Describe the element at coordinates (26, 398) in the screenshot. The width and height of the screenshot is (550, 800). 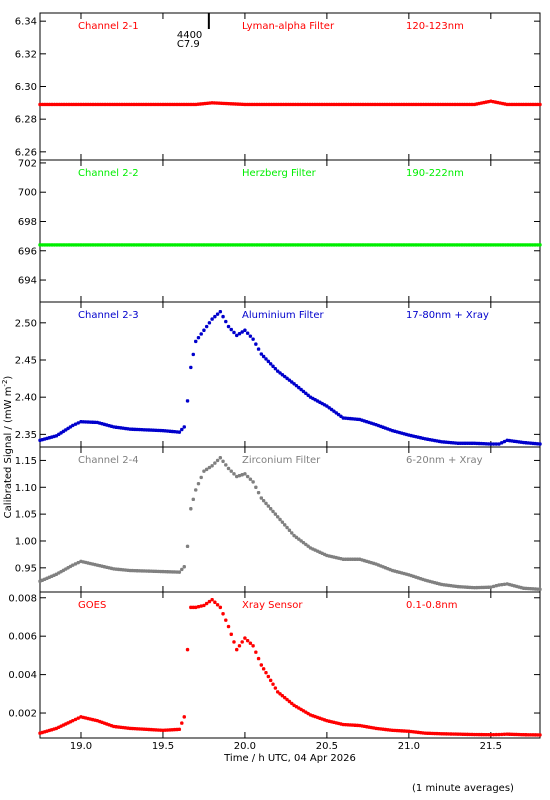
I see `y-tick-label: 2.40` at that location.